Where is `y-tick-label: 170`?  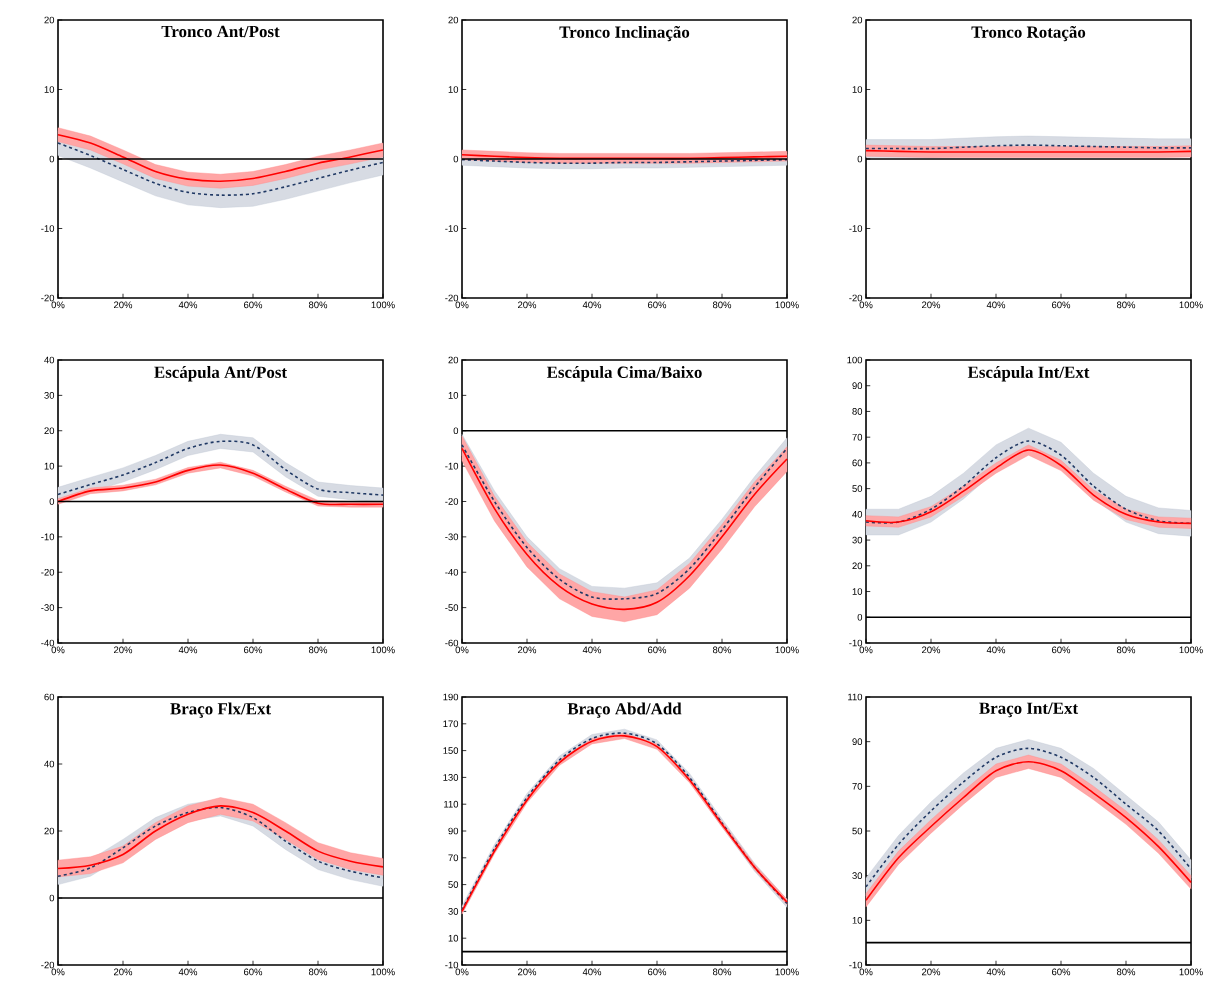 y-tick-label: 170 is located at coordinates (451, 724).